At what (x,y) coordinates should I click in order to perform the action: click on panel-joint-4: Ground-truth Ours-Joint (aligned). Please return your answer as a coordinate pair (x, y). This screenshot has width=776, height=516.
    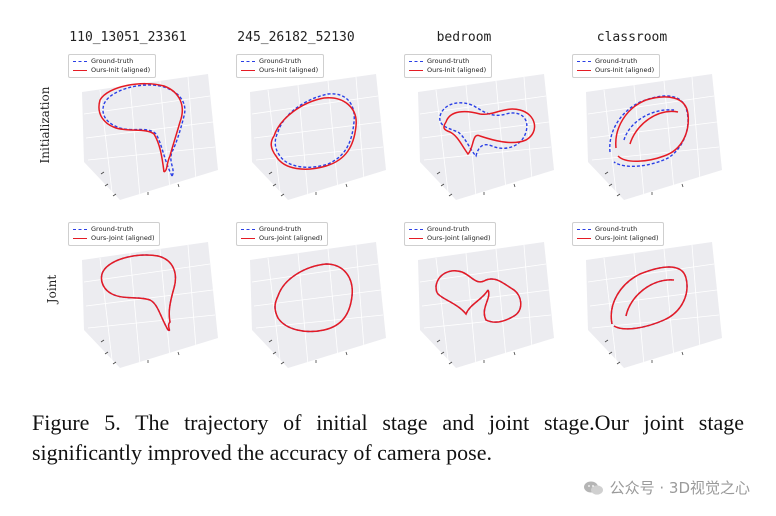
    Looking at the image, I should click on (648, 300).